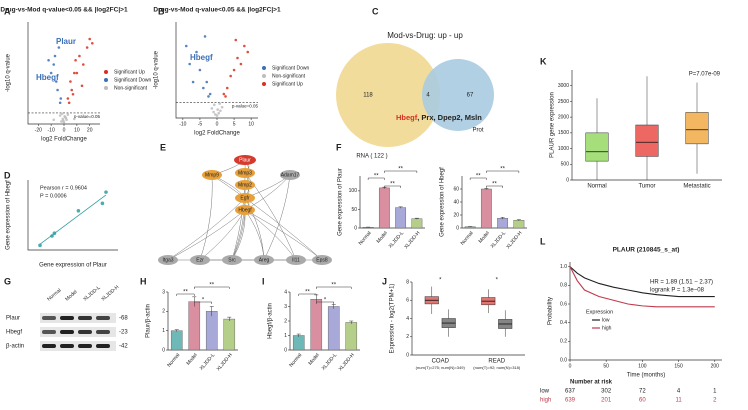 Image resolution: width=748 pixels, height=410 pixels. What do you see at coordinates (163, 331) in the screenshot?
I see `y-tick-label: 1` at bounding box center [163, 331].